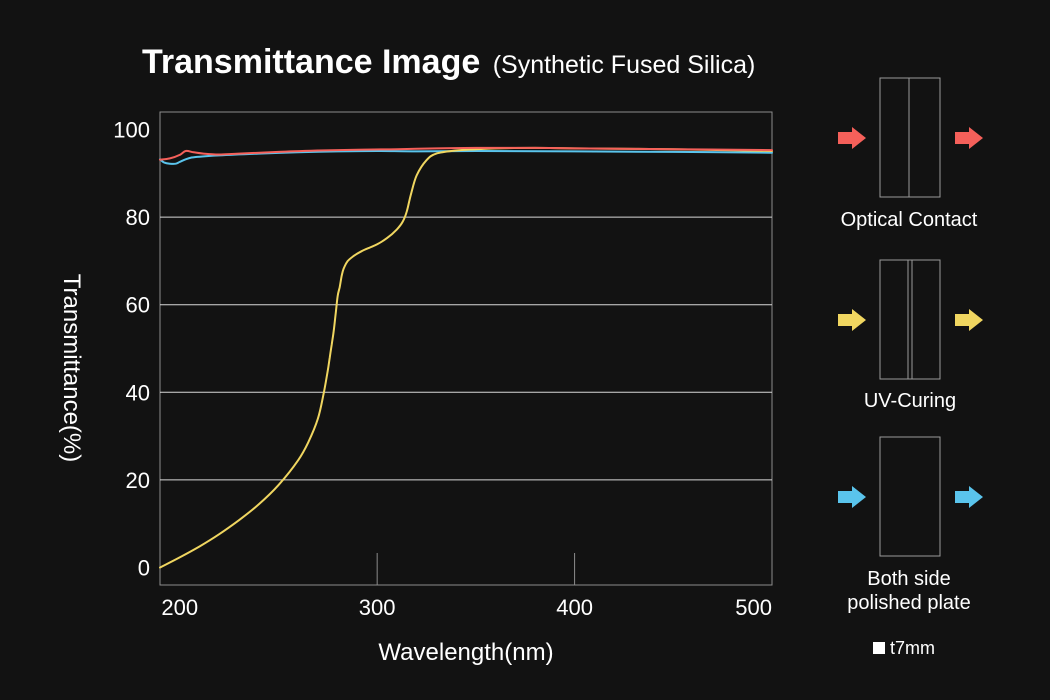  I want to click on sample-optical-contact: Optical Contact, so click(910, 154).